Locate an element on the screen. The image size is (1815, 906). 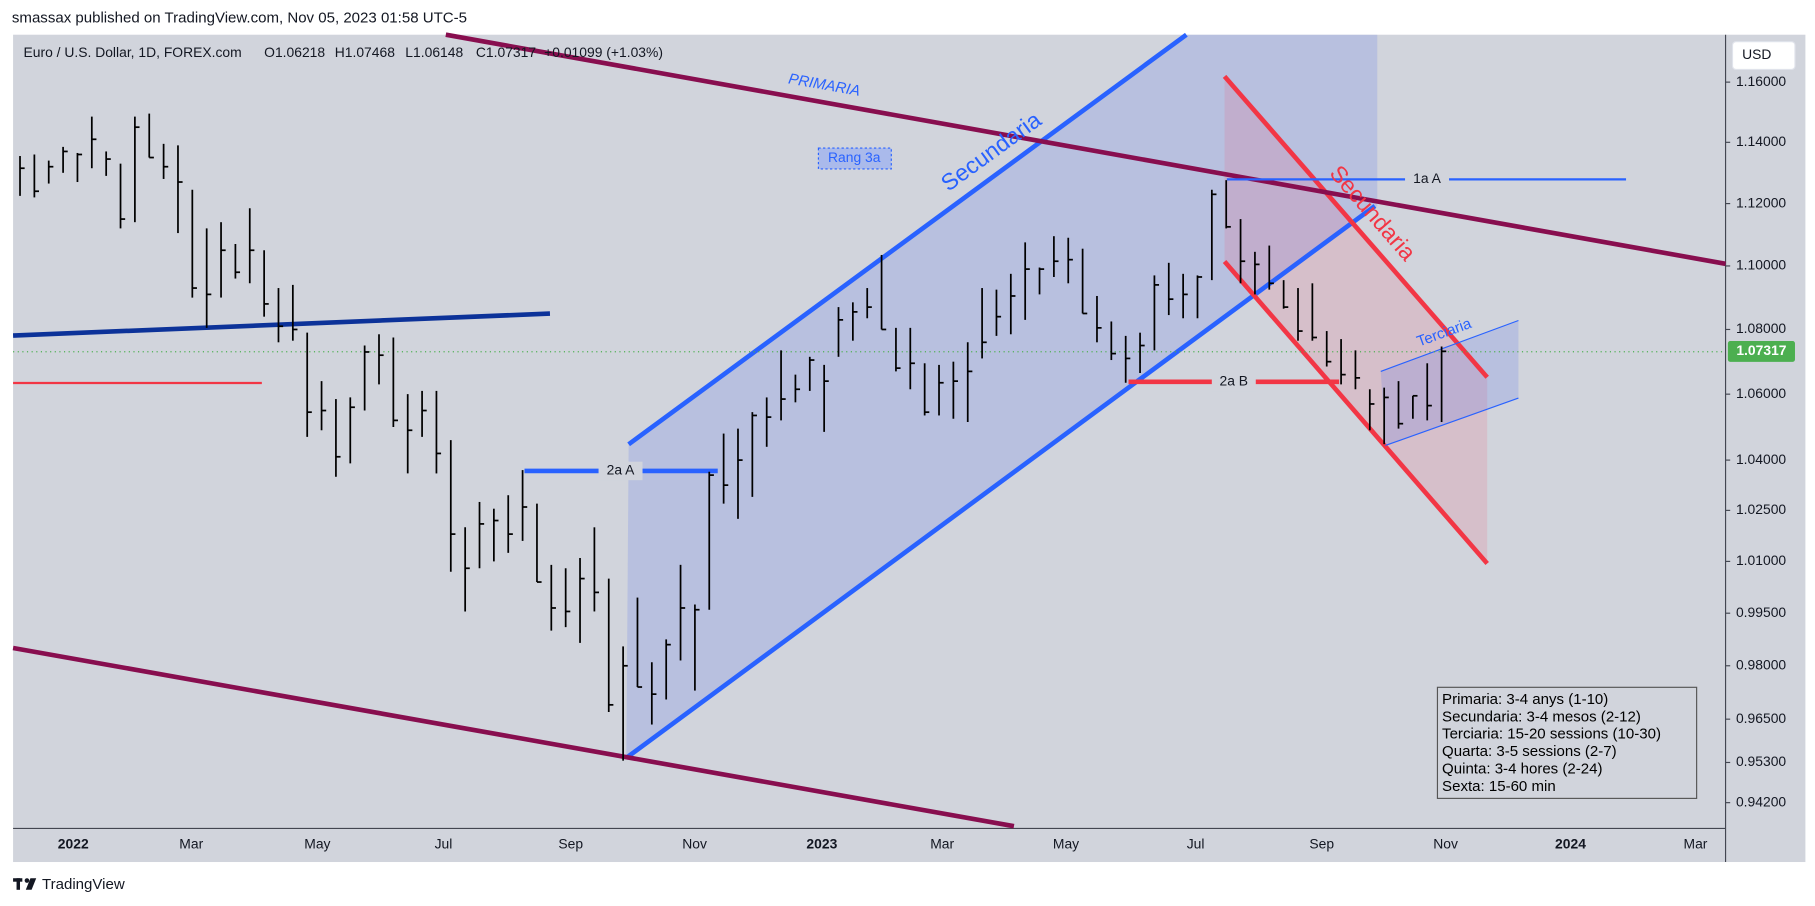
readout-value: H1.07468 is located at coordinates (365, 52).